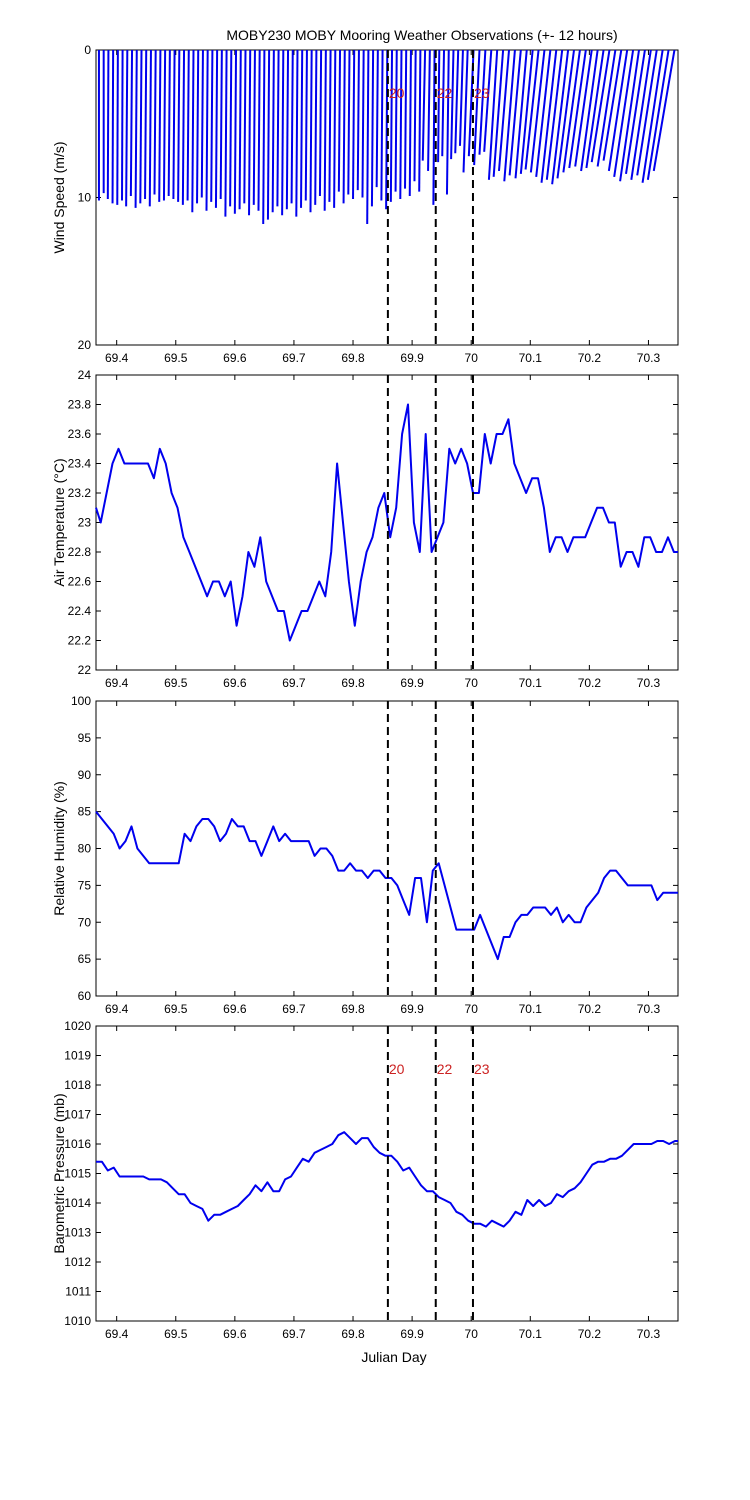  Describe the element at coordinates (77, 1262) in the screenshot. I see `y-tick-label: 1012` at that location.